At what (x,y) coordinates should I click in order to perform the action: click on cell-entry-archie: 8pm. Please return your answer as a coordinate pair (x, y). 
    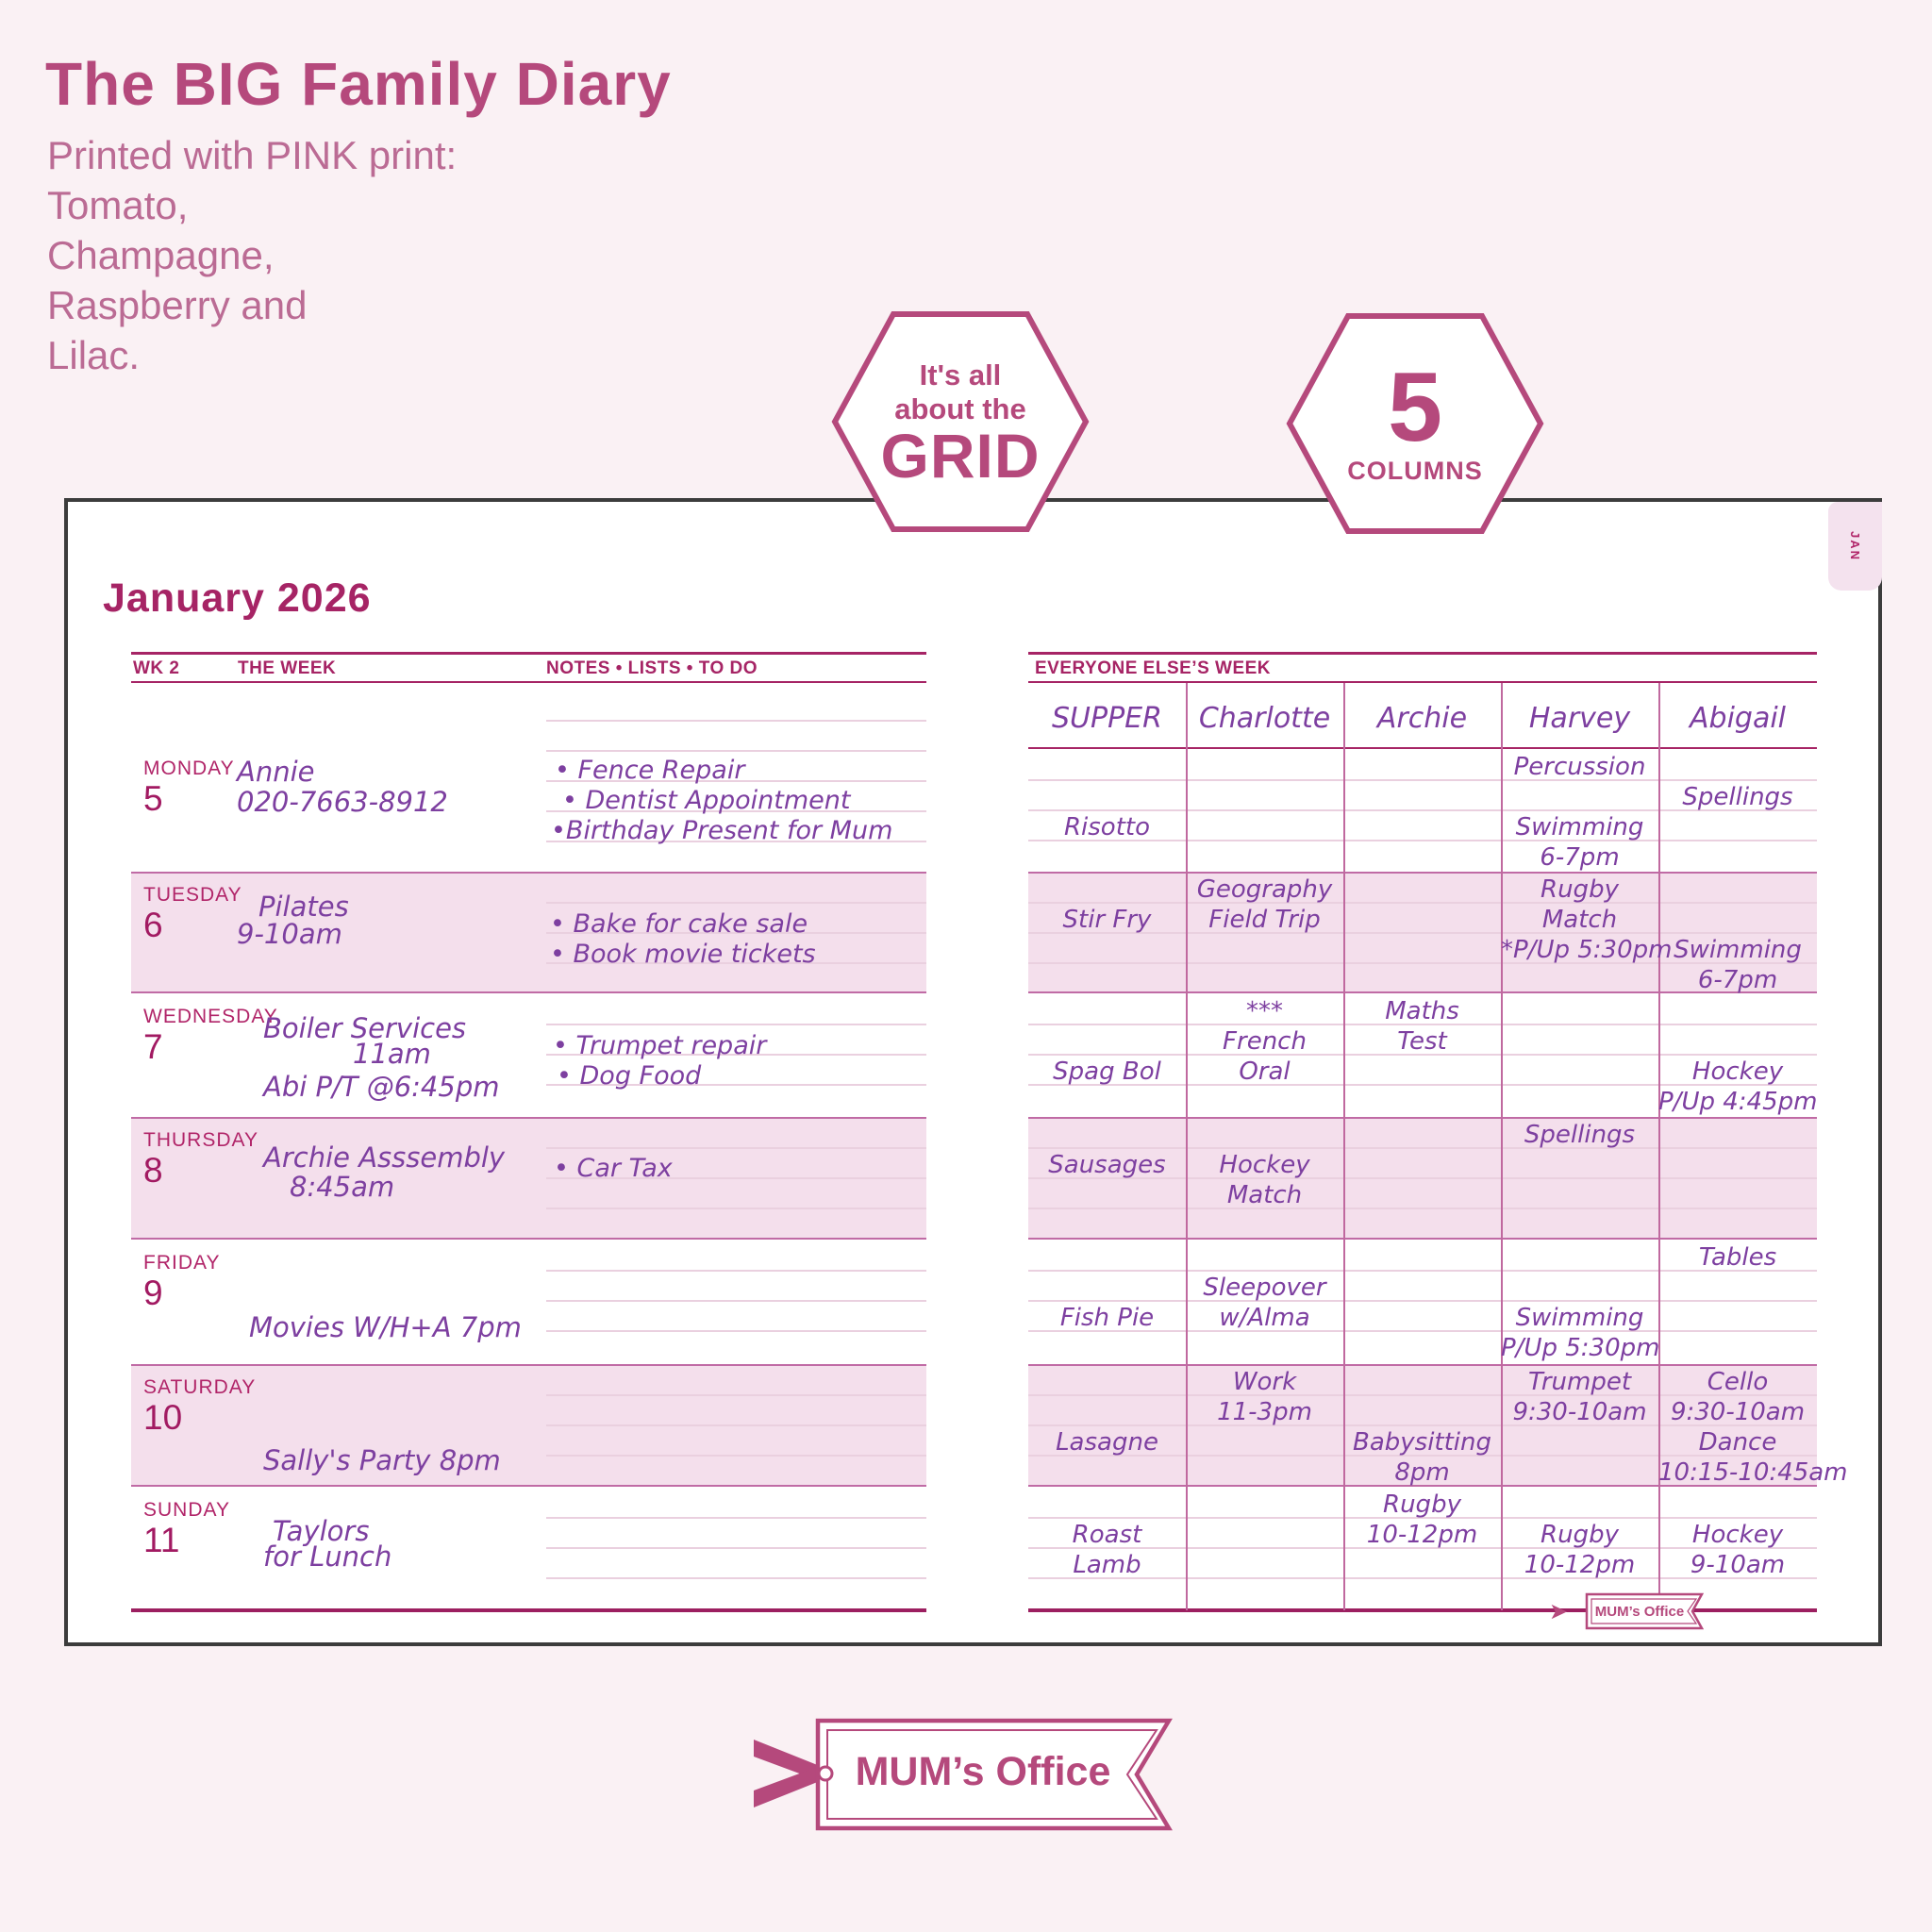
    Looking at the image, I should click on (1422, 1473).